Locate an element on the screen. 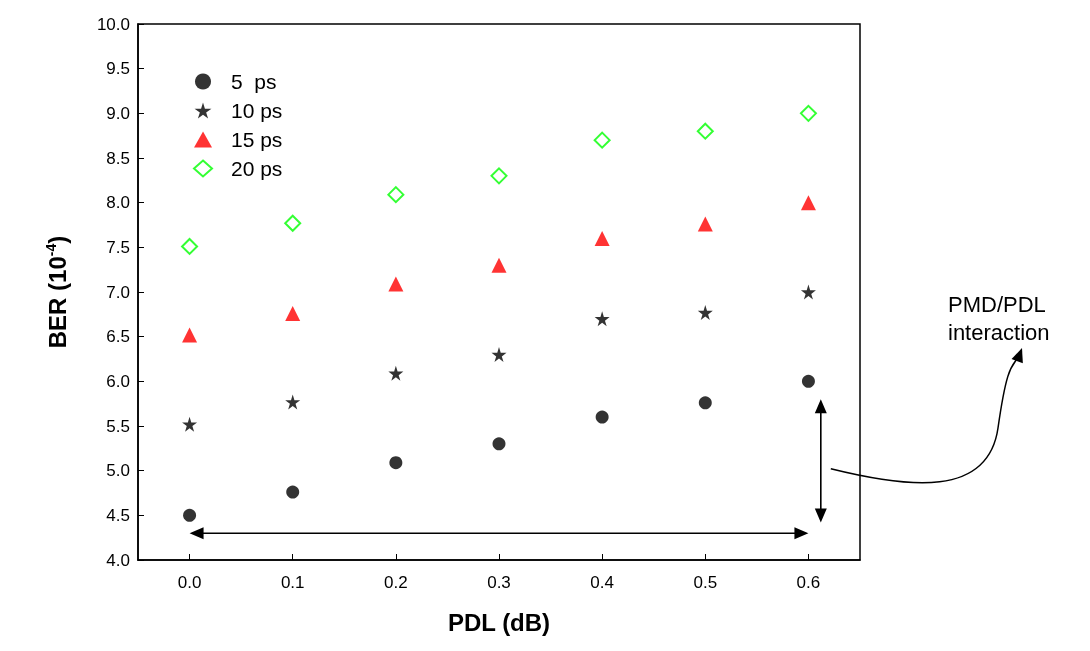  y-tick-label: 4.0 is located at coordinates (118, 560).